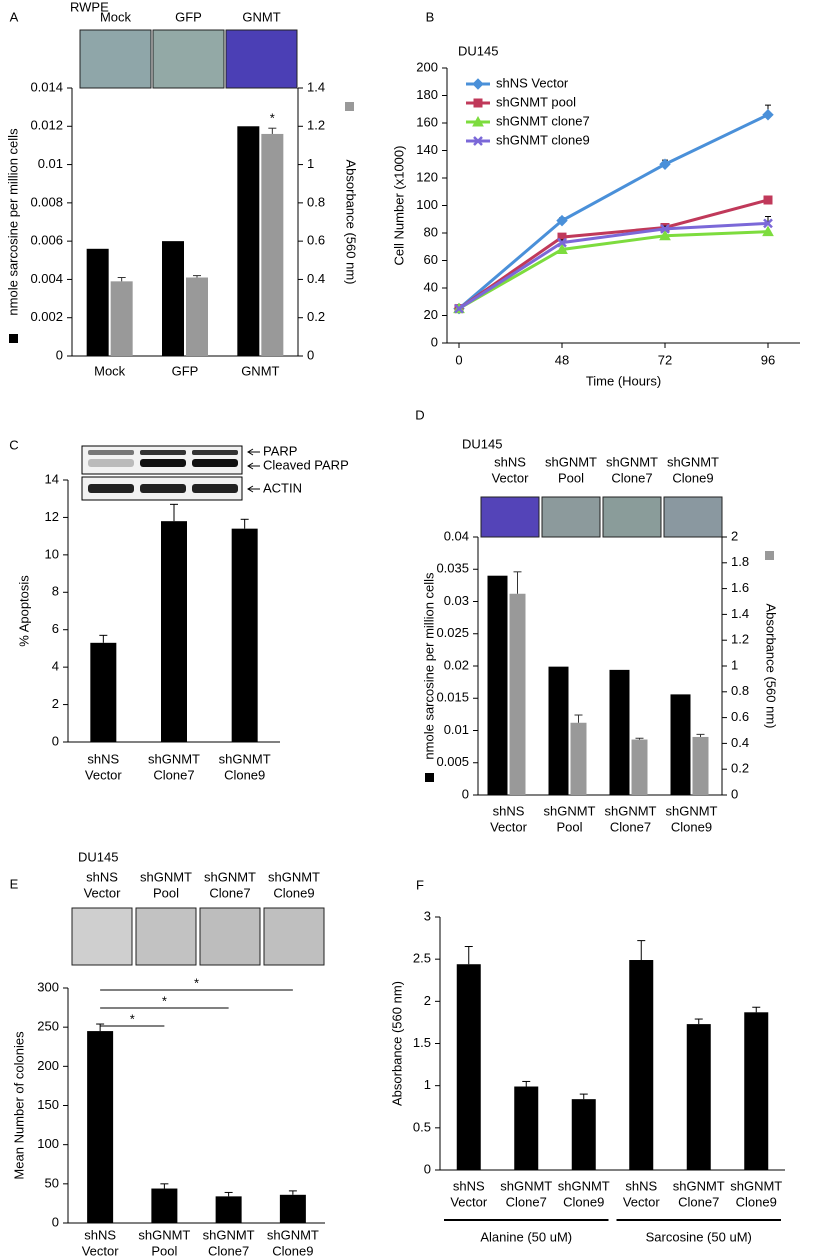  I want to click on tick-label: 0.6, so click(740, 716).